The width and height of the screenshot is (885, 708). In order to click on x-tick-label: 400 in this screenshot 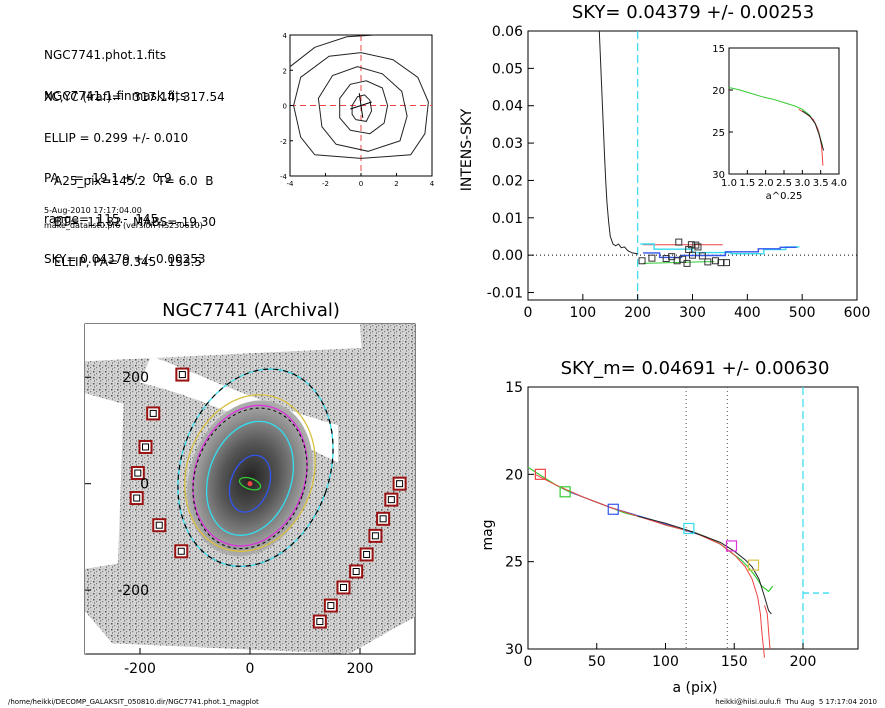, I will do `click(747, 313)`.